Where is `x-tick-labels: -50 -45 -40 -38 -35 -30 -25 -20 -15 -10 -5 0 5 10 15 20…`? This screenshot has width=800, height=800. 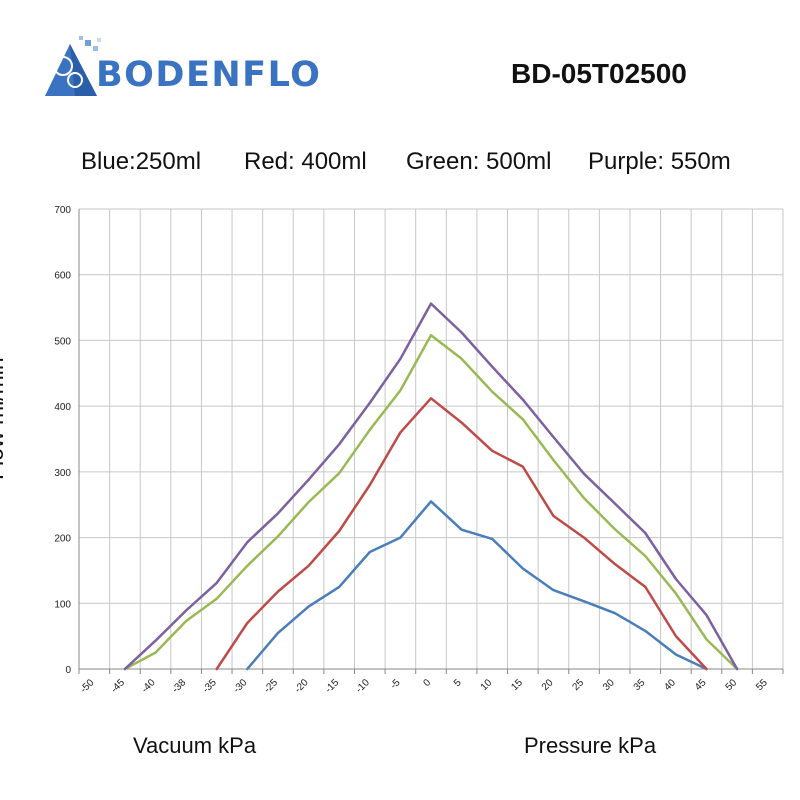 x-tick-labels: -50 -45 -40 -38 -35 -30 -25 -20 -15 -10 -5 0 5 10 15 20… is located at coordinates (424, 686).